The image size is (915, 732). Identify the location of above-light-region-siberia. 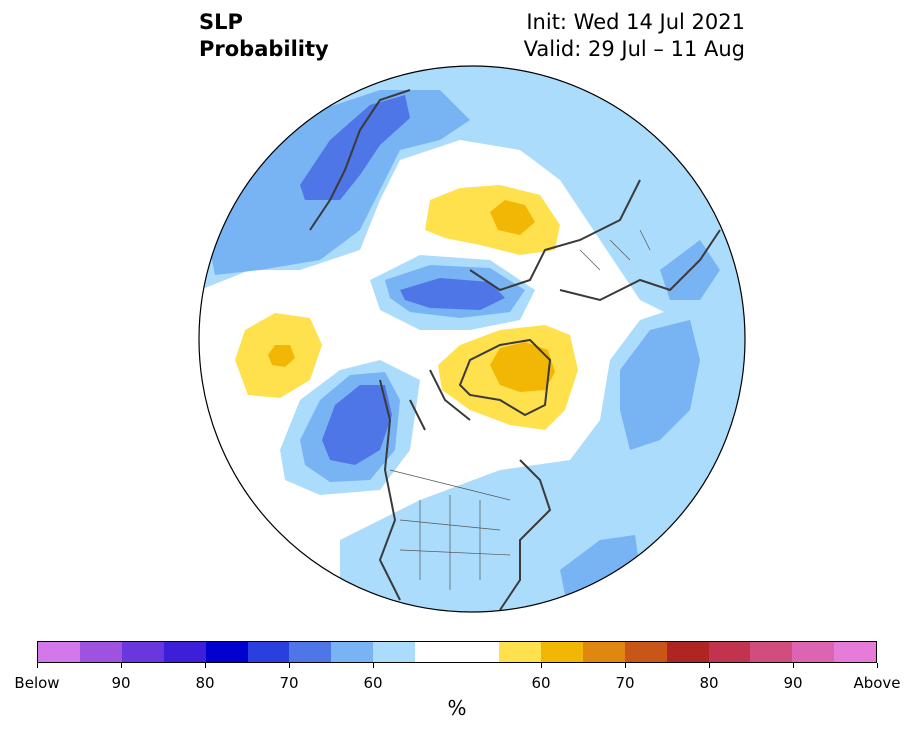
(492, 220).